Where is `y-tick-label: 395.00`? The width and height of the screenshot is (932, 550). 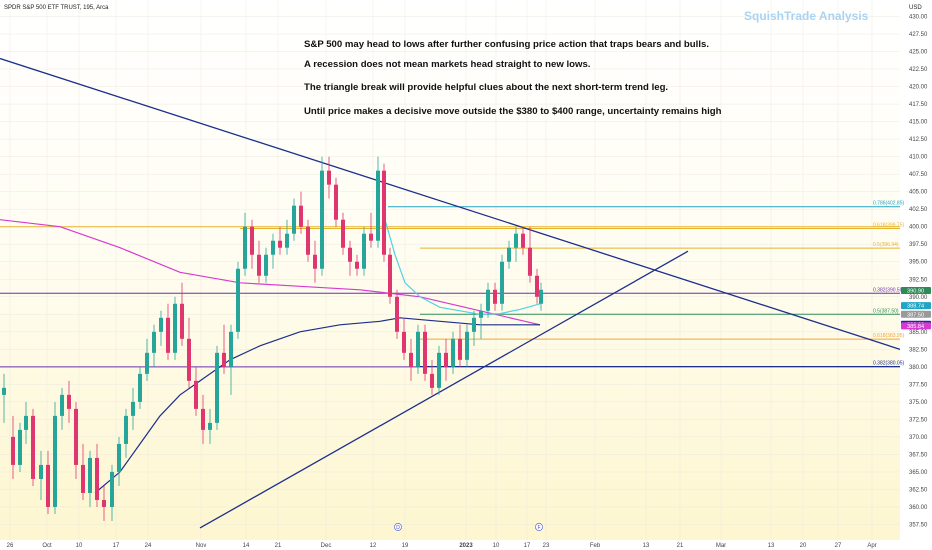 y-tick-label: 395.00 is located at coordinates (918, 263).